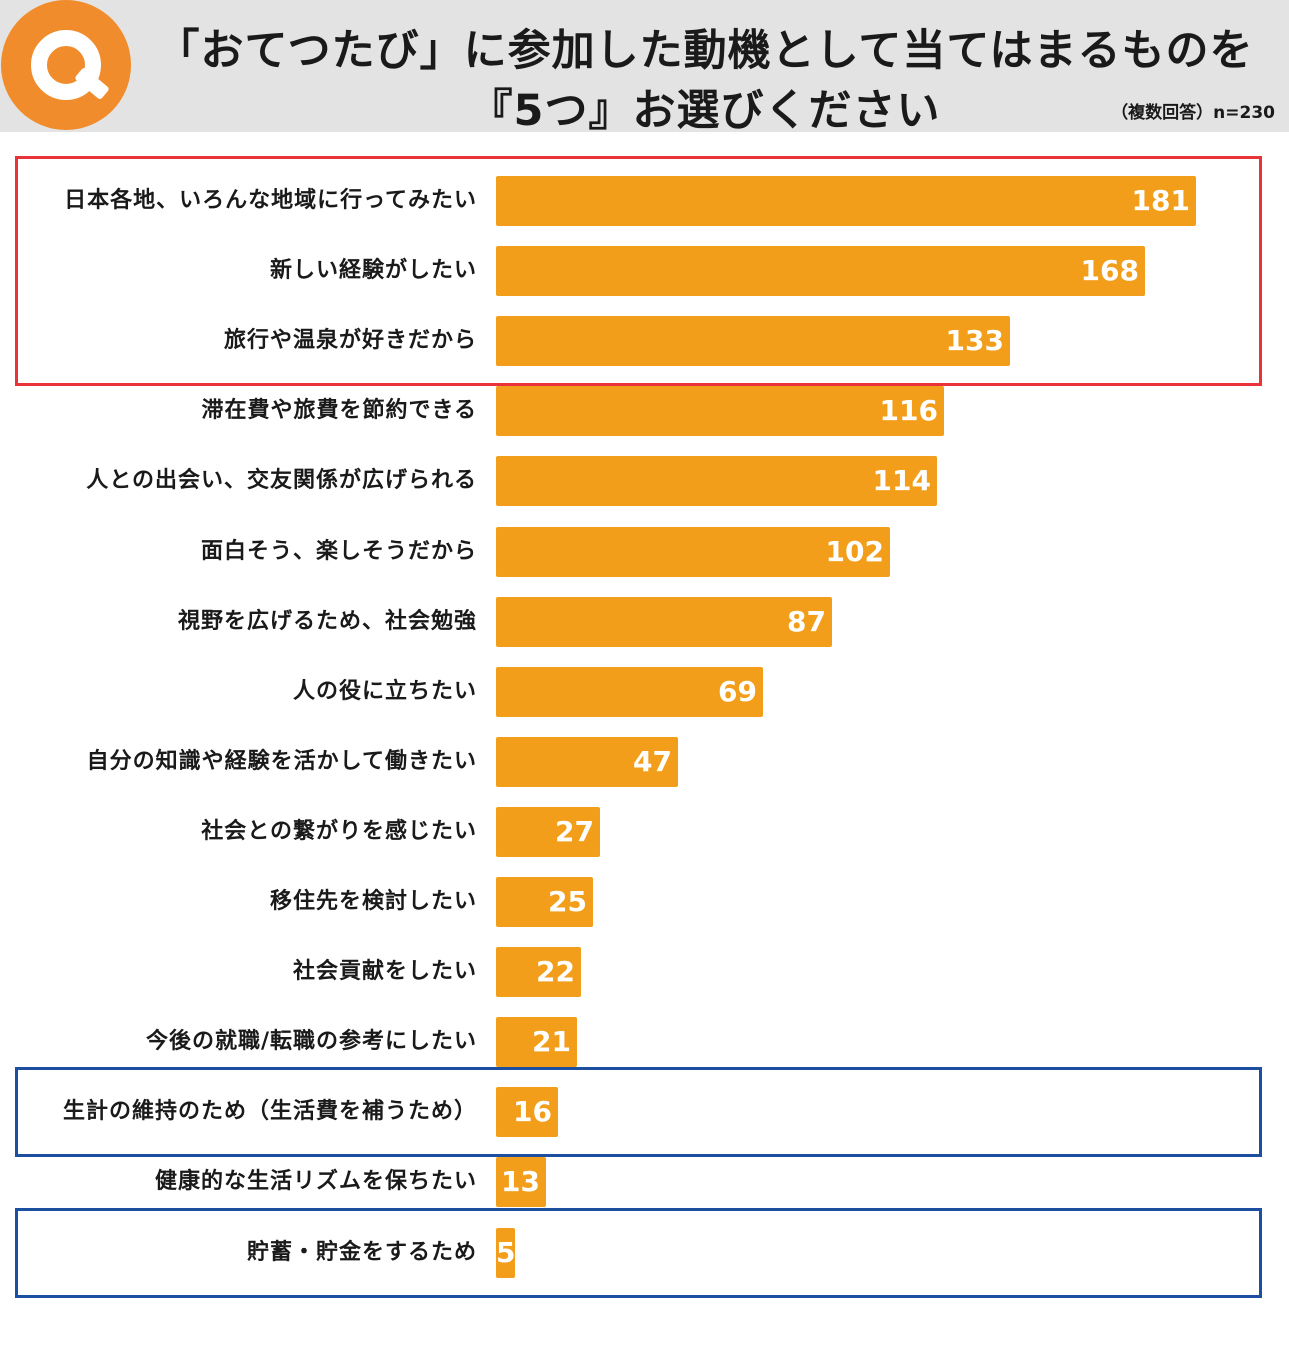 The height and width of the screenshot is (1350, 1289). Describe the element at coordinates (652, 761) in the screenshot. I see `bar-value-label: 47` at that location.